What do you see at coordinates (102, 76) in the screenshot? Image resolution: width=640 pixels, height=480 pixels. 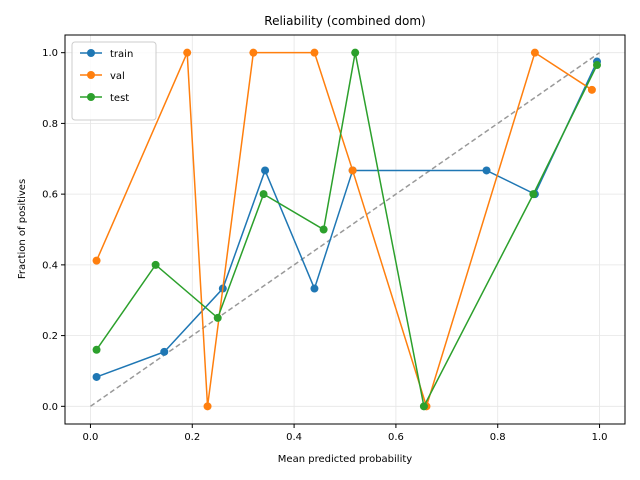 I see `legend-entry-val: val` at bounding box center [102, 76].